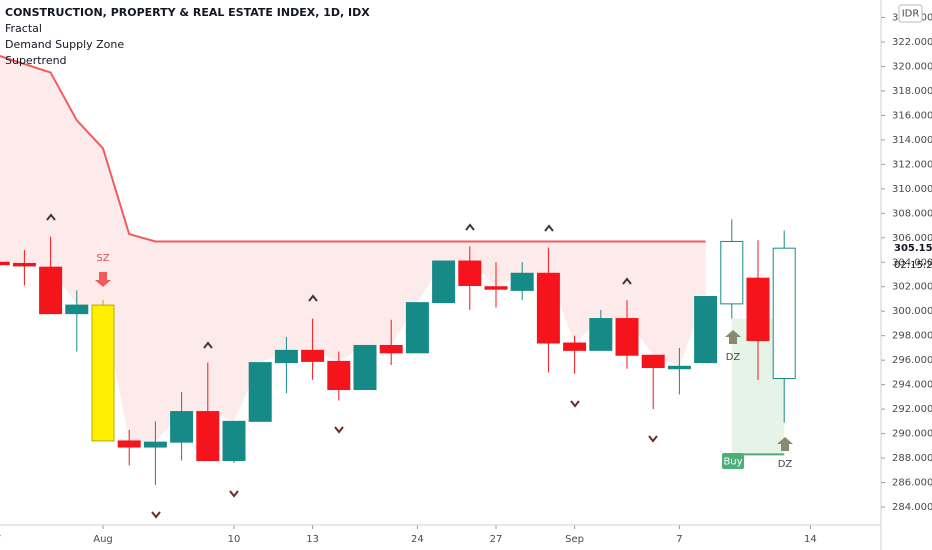 The width and height of the screenshot is (932, 550). I want to click on buy-label: Buy, so click(732, 462).